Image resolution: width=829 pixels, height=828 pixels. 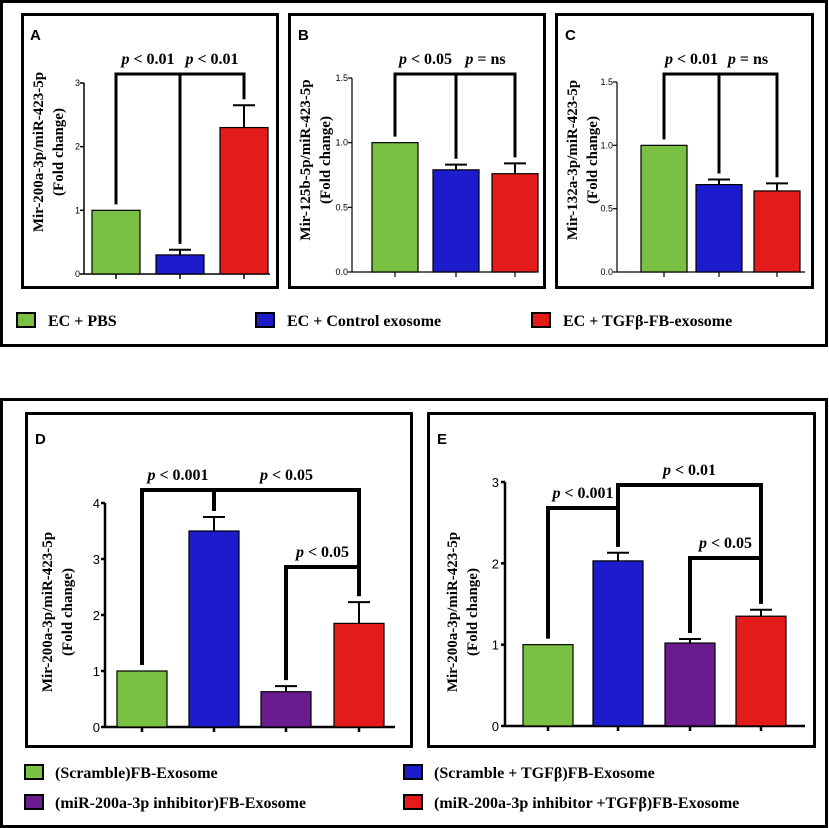 What do you see at coordinates (39, 152) in the screenshot?
I see `panel-a-y-axis-label: Mir-200a-3p/miR-423-5p` at bounding box center [39, 152].